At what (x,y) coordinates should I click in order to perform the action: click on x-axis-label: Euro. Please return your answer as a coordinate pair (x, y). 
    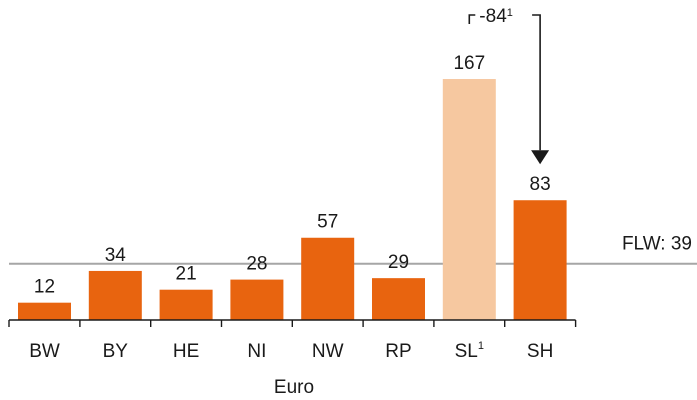
    Looking at the image, I should click on (294, 387).